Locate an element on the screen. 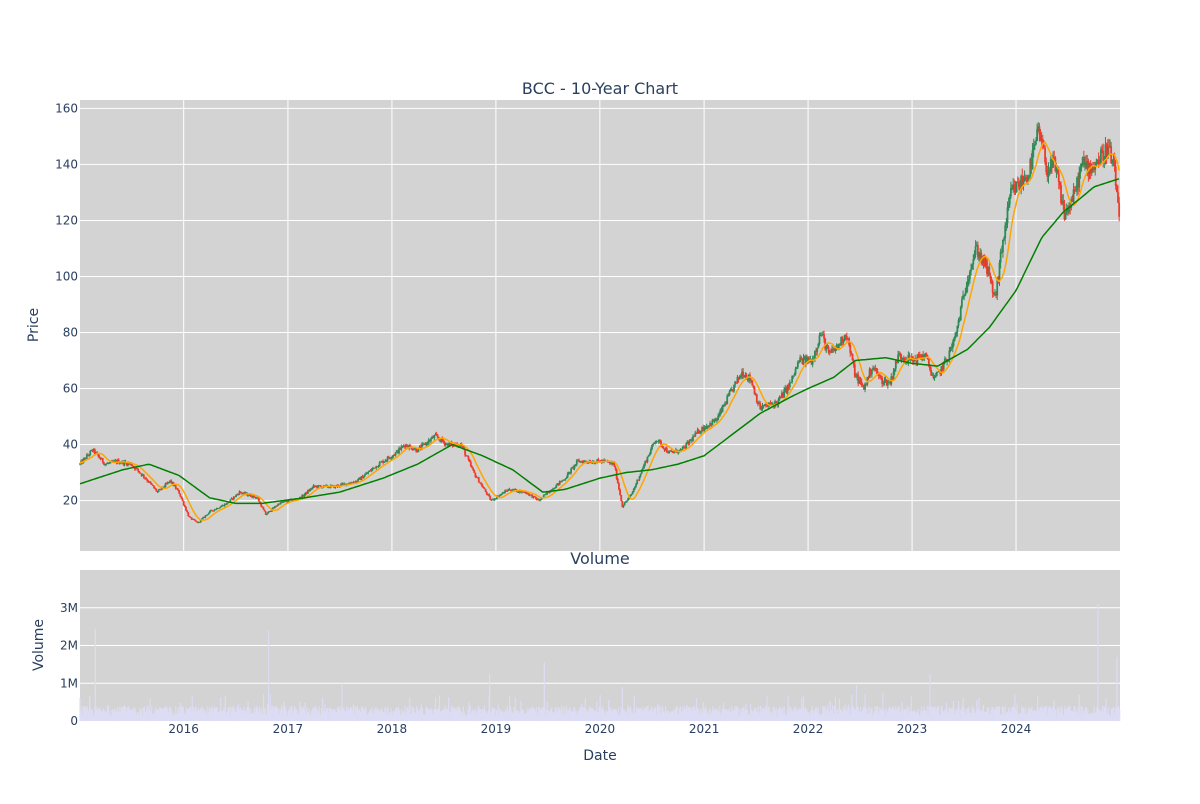 This screenshot has height=804, width=1200. x-tick-label: 2018 is located at coordinates (392, 729).